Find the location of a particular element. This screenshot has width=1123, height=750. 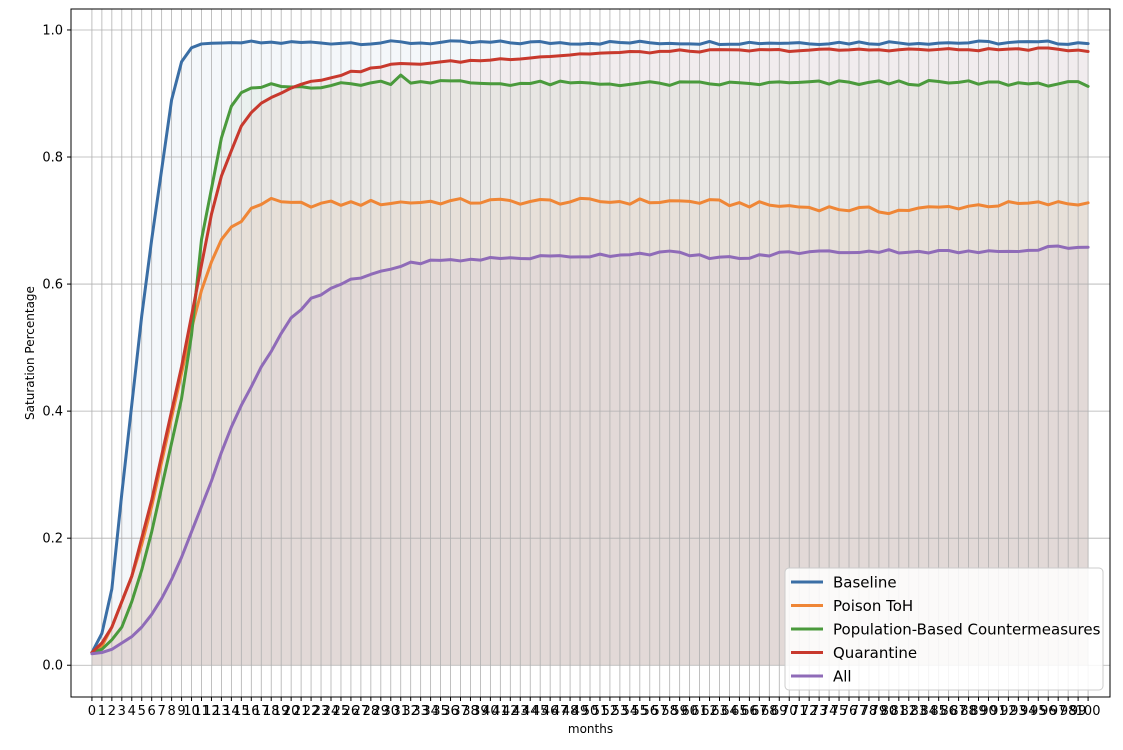

x-tick-label: 43 is located at coordinates (520, 711).